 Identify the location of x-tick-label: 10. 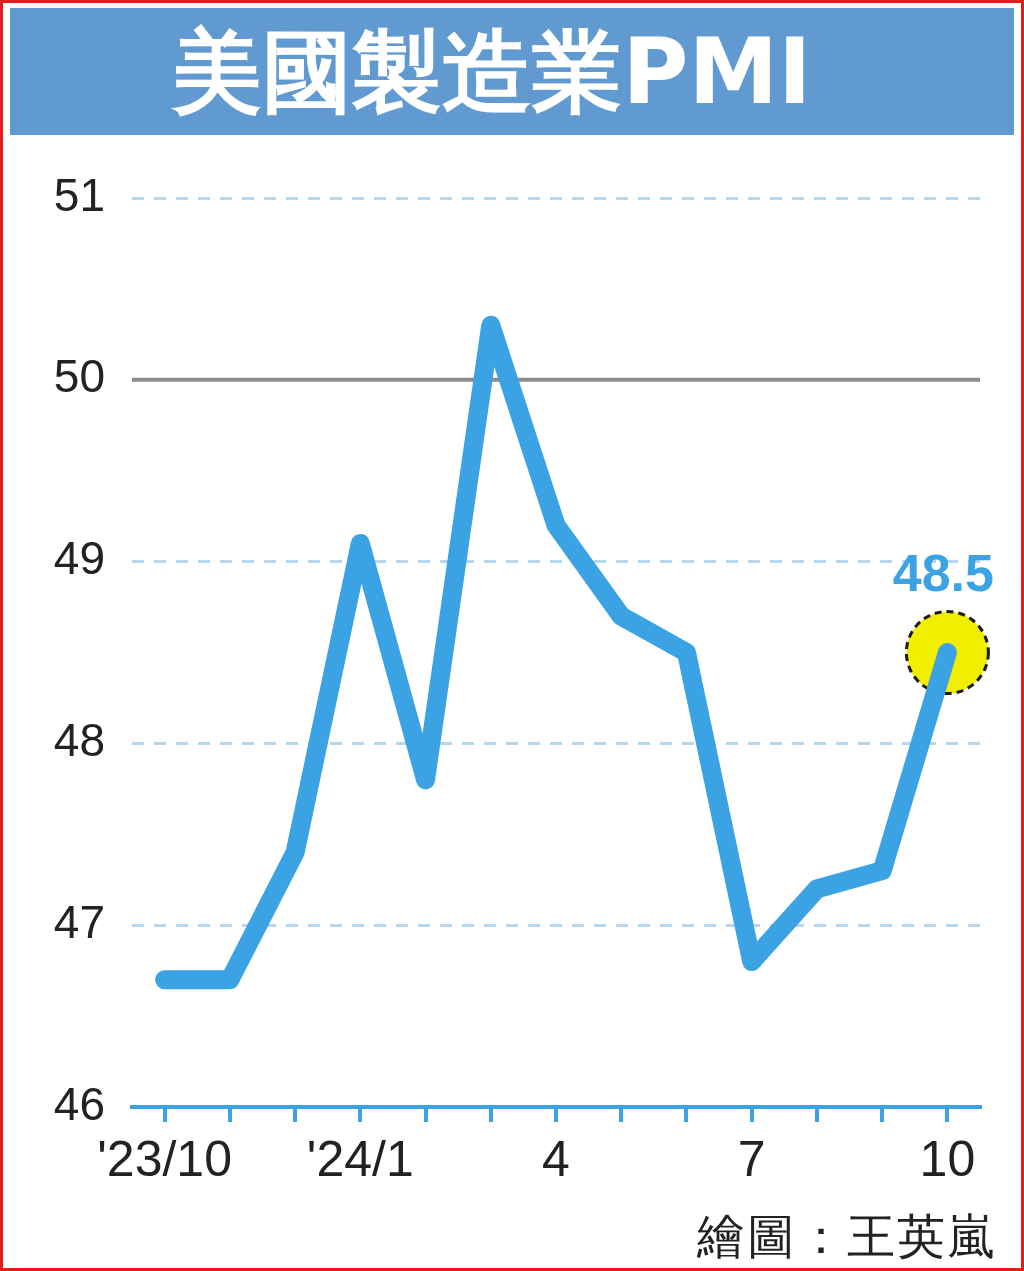
(947, 1158).